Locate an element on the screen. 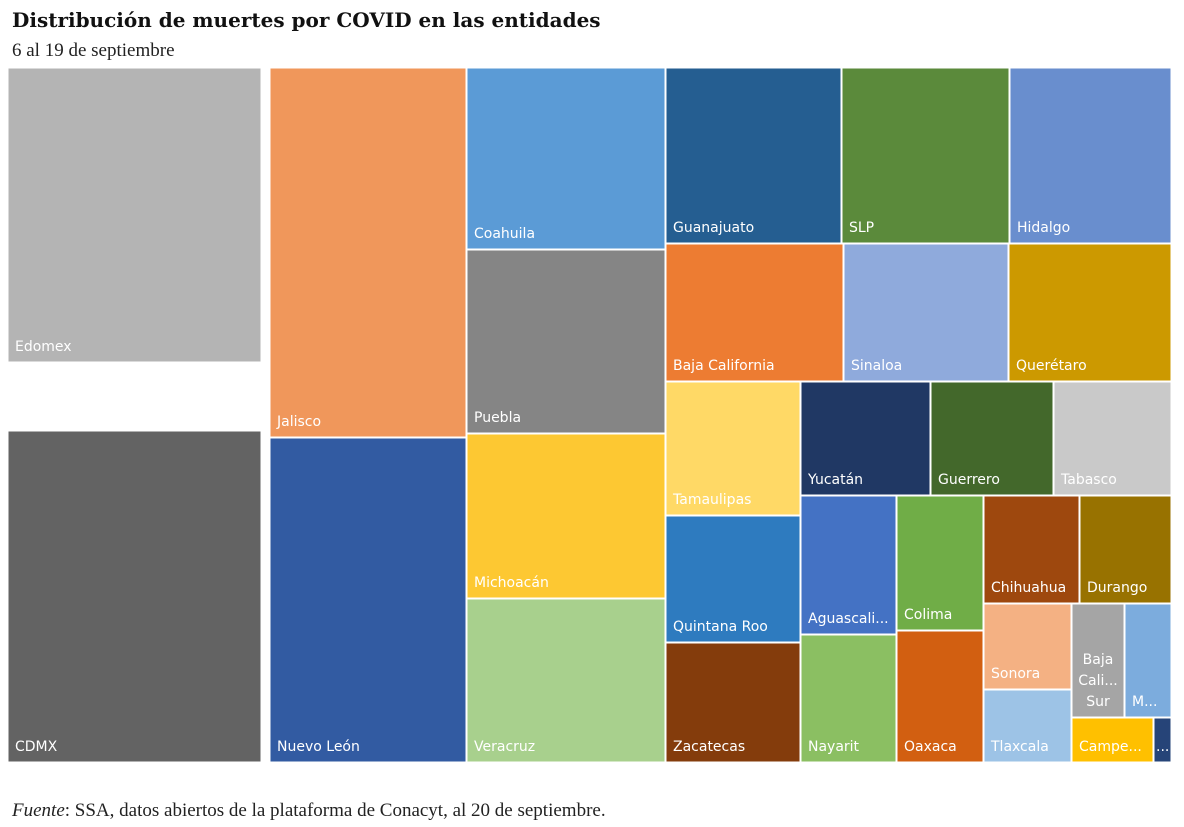  tile-oaxaca is located at coordinates (940, 696).